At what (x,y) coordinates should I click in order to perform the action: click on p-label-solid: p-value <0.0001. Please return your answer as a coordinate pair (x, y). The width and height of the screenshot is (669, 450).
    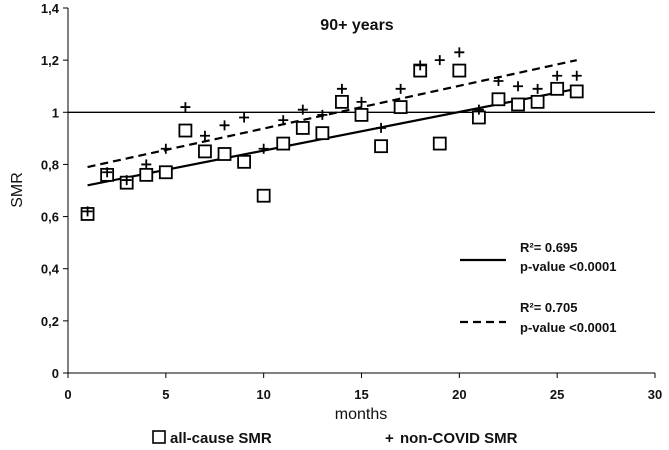
    Looking at the image, I should click on (568, 266).